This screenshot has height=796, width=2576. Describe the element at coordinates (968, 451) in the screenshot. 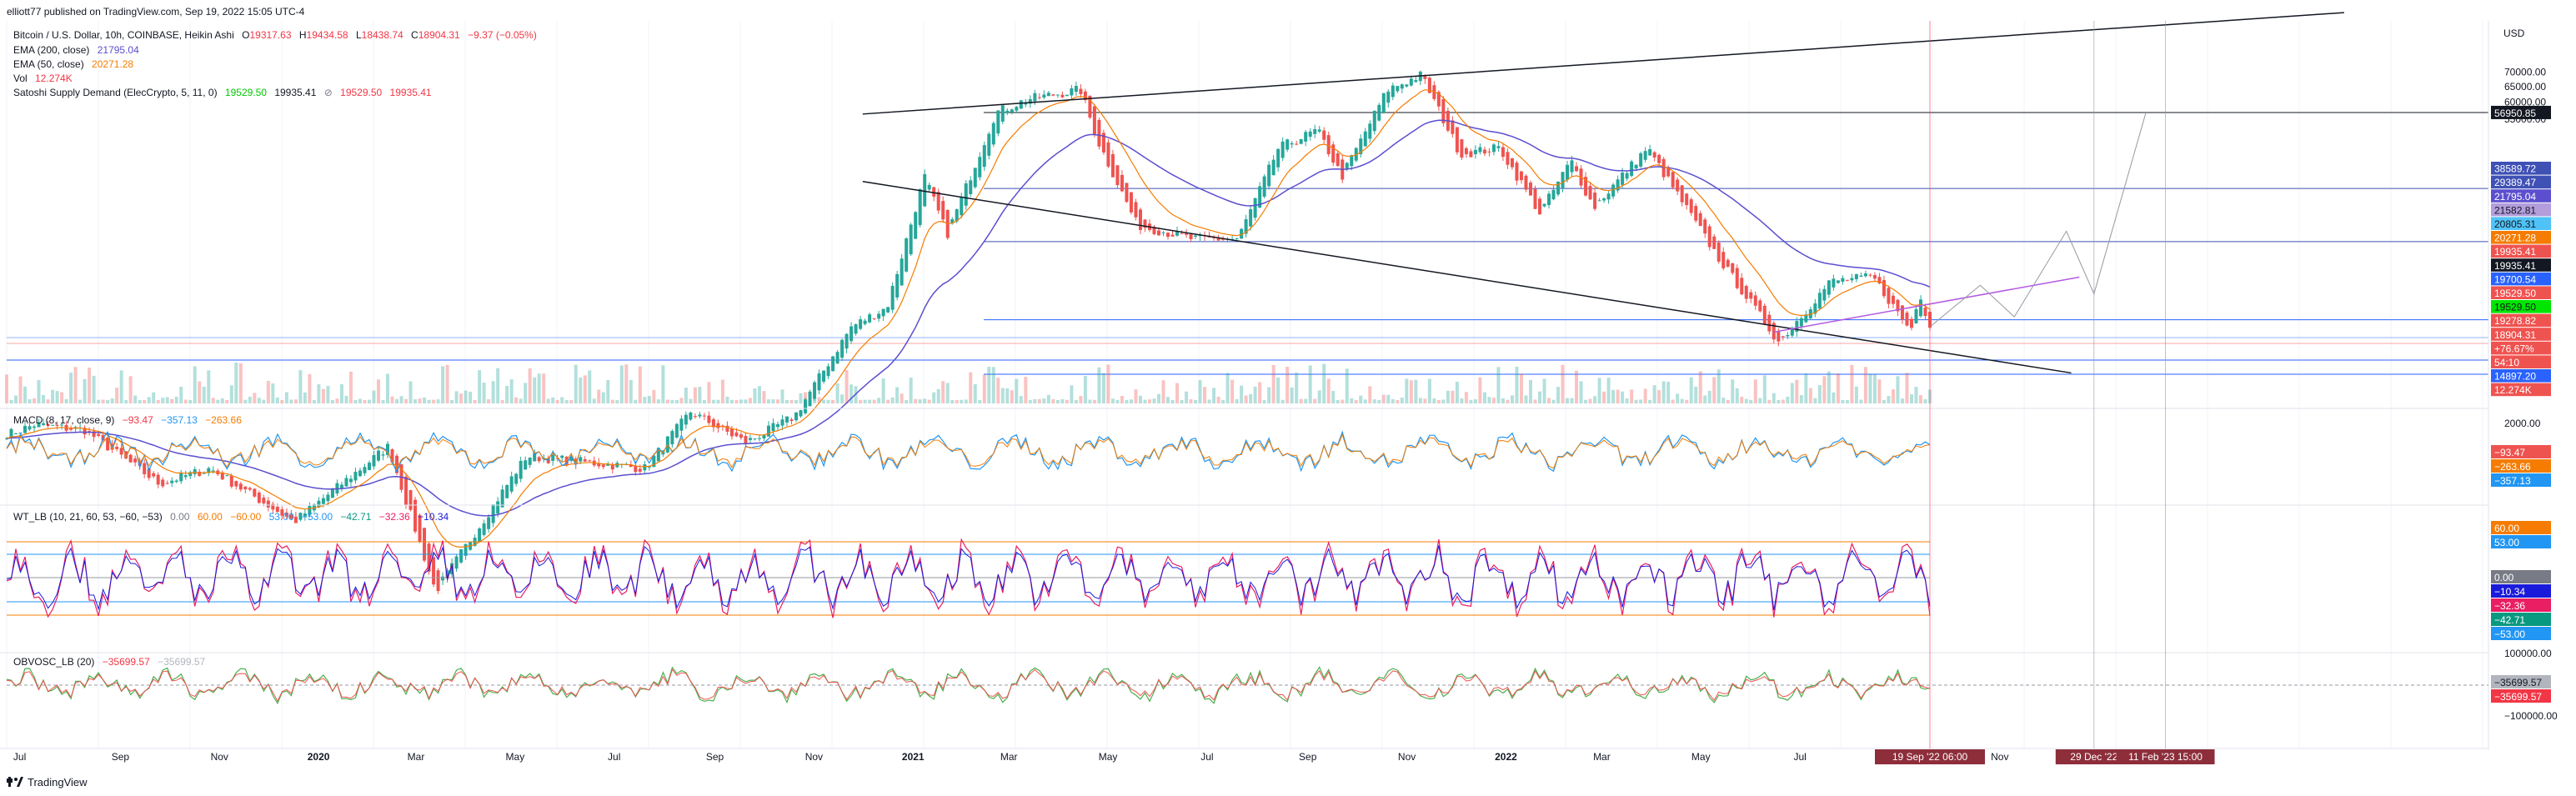

I see `oscillator-signal-line` at that location.